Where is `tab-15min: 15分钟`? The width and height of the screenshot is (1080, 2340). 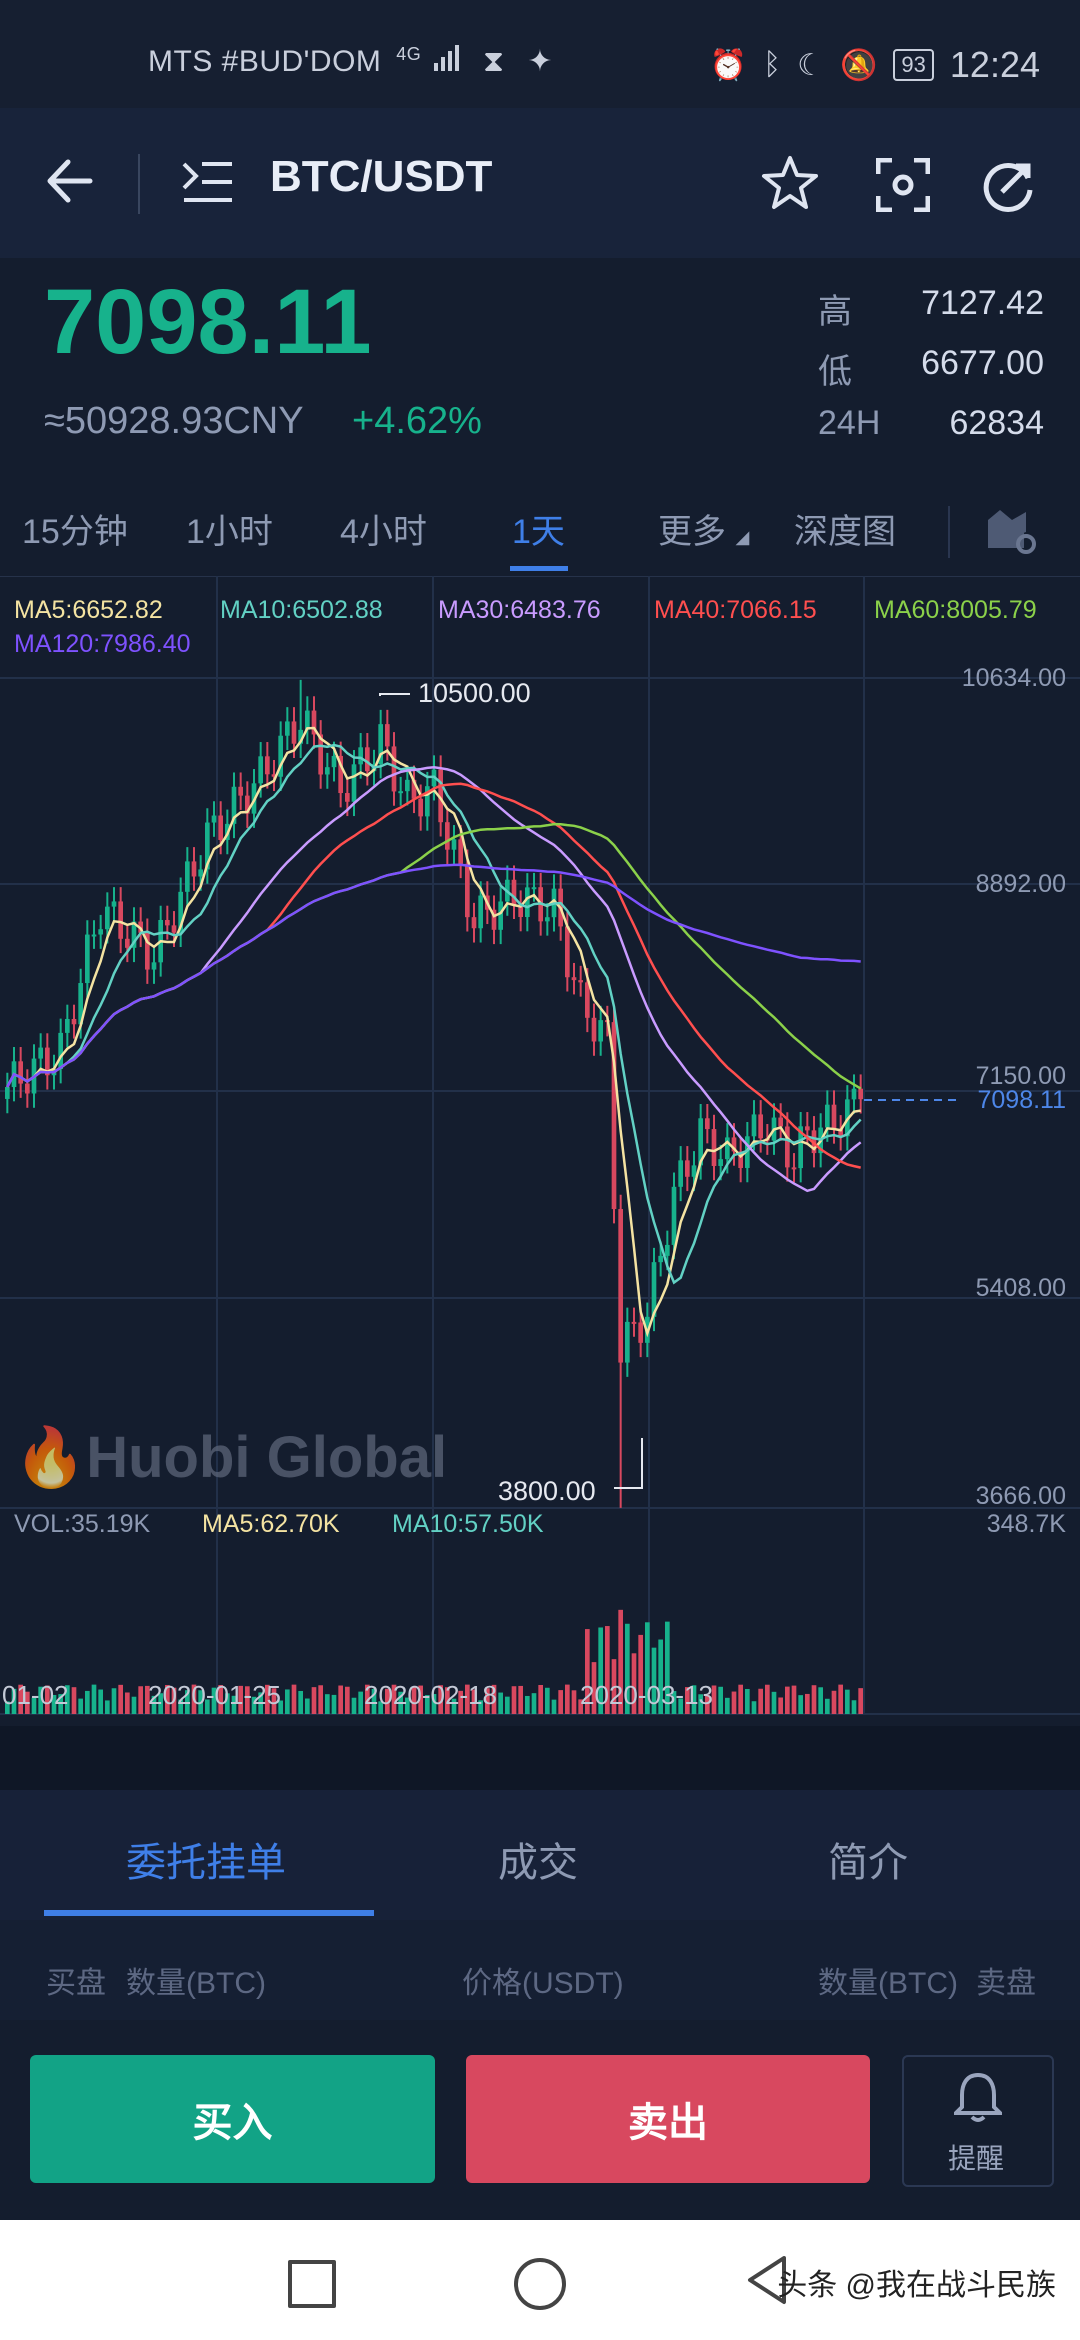
tab-15min: 15分钟 is located at coordinates (75, 532).